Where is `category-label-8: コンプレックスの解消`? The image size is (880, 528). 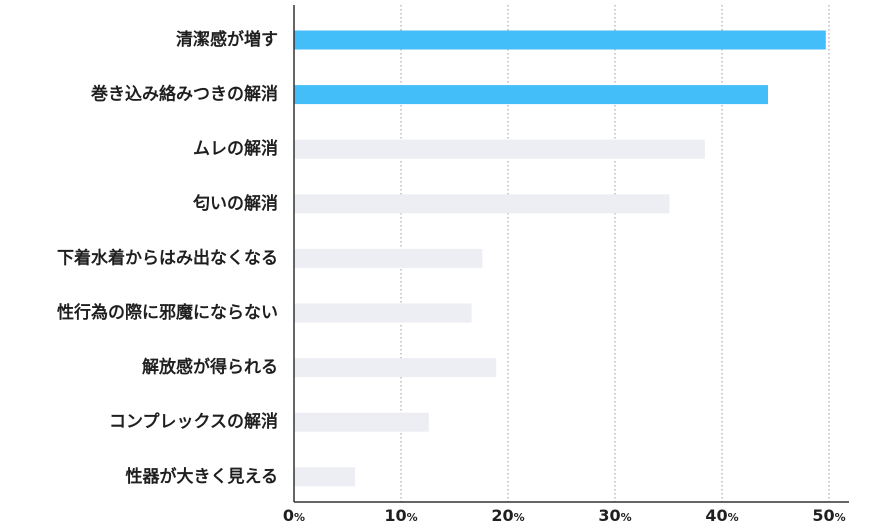
category-label-8: コンプレックスの解消 is located at coordinates (193, 421).